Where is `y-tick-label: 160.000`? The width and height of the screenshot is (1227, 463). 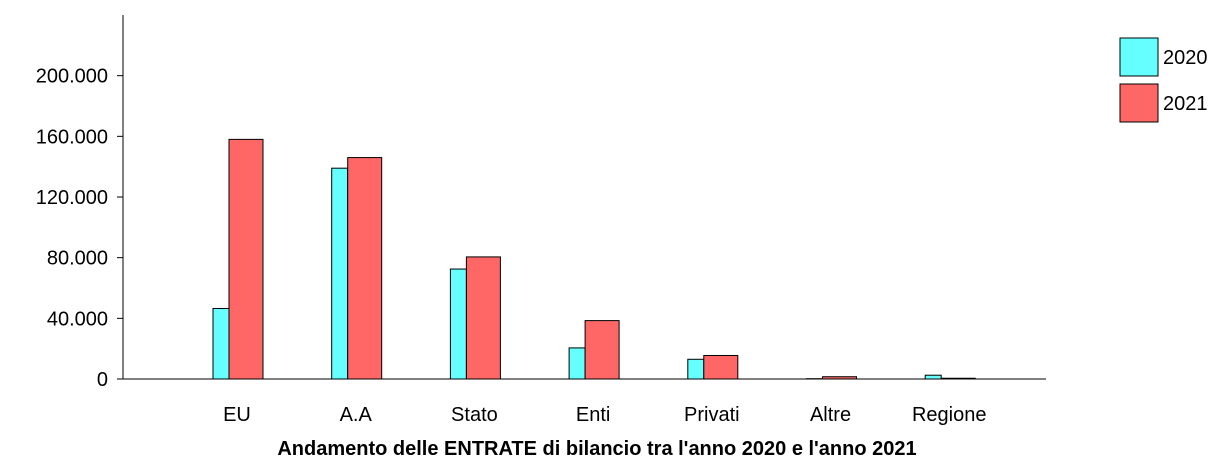 y-tick-label: 160.000 is located at coordinates (72, 137).